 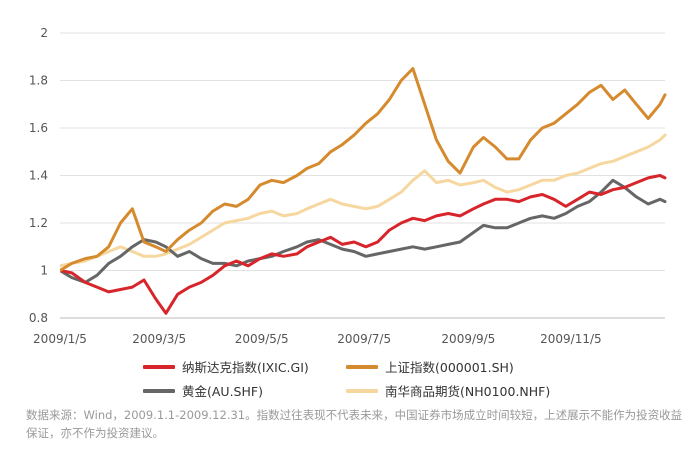 What do you see at coordinates (38, 223) in the screenshot?
I see `y-tick-label: 1.2` at bounding box center [38, 223].